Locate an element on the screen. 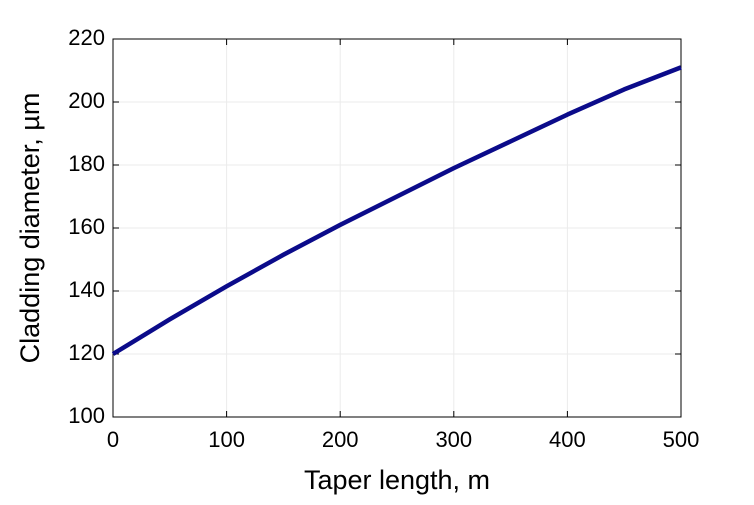 Image resolution: width=754 pixels, height=505 pixels. y-tick-label: 120 is located at coordinates (86, 352).